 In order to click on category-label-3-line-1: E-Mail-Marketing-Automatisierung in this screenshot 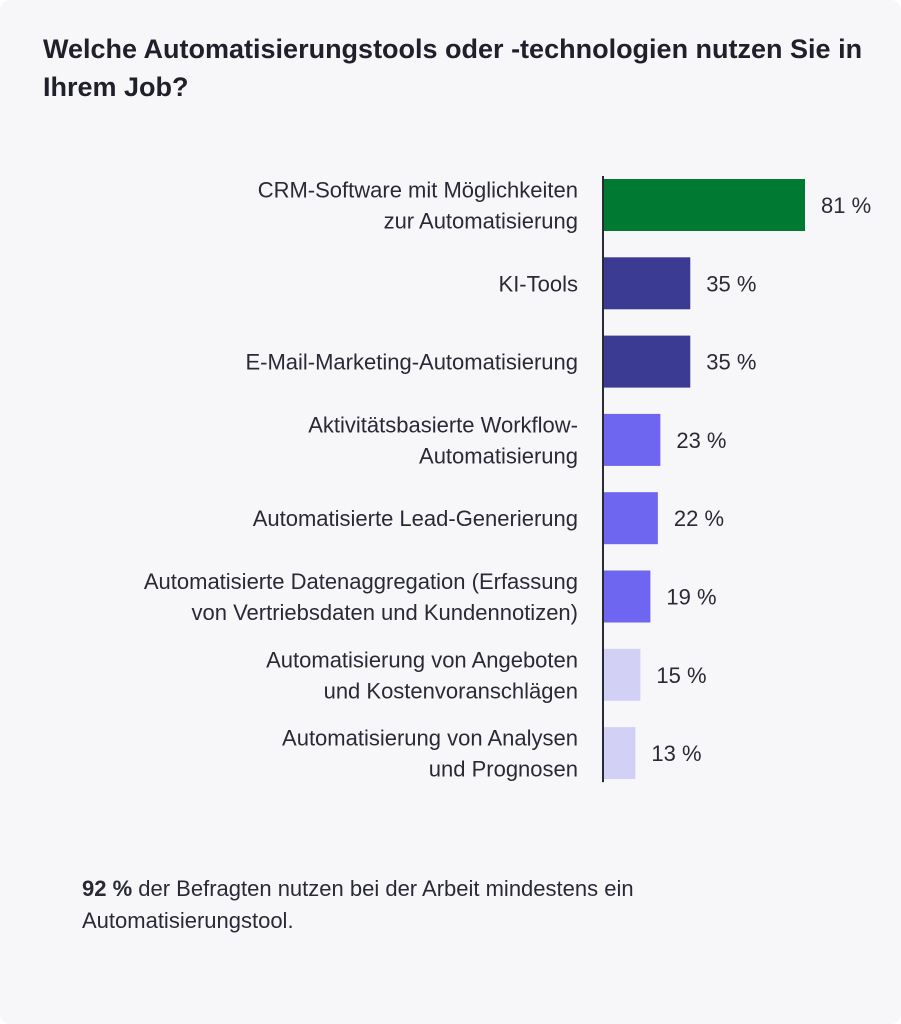, I will do `click(411, 362)`.